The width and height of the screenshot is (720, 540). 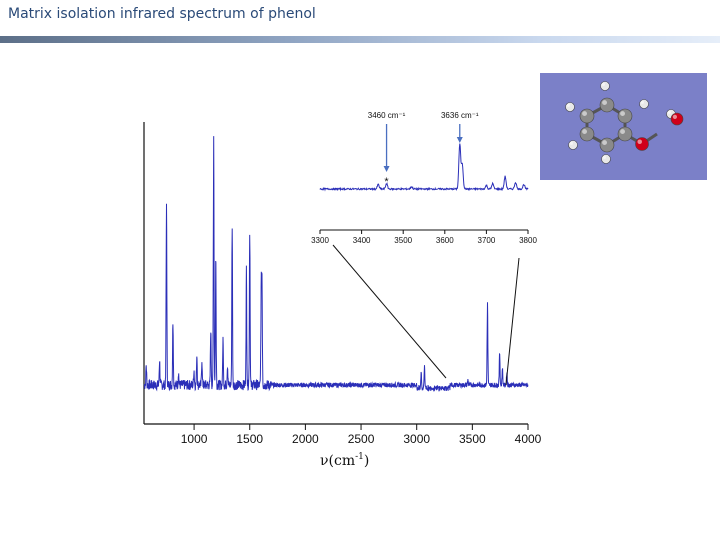 What do you see at coordinates (389, 311) in the screenshot?
I see `zoom-connector-left` at bounding box center [389, 311].